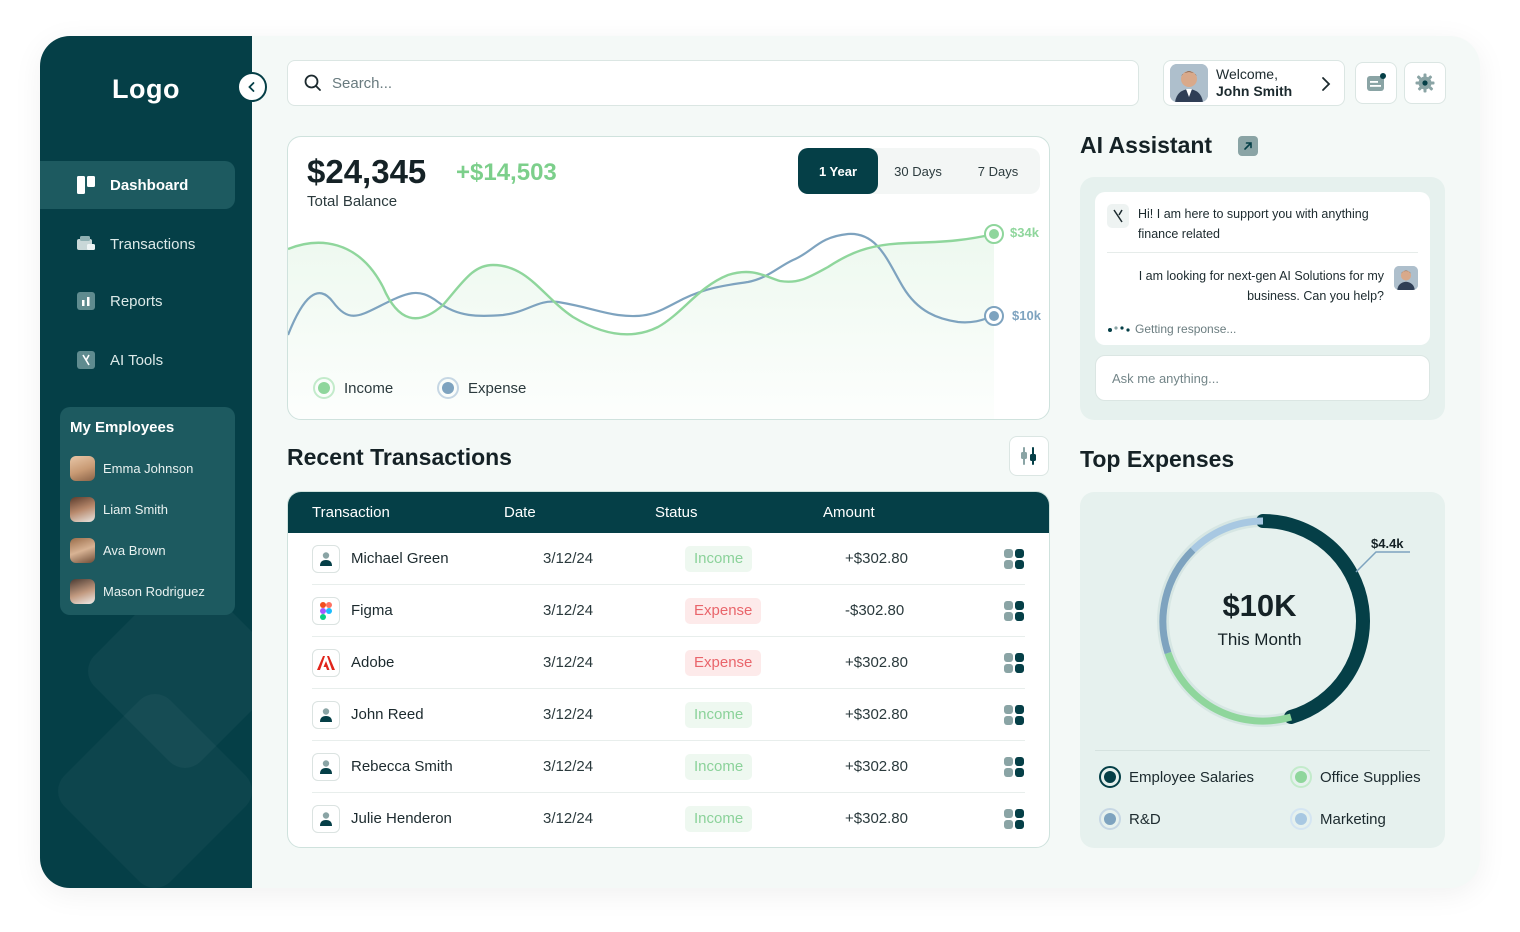 The image size is (1520, 932). Describe the element at coordinates (134, 550) in the screenshot. I see `employee-name: Ava Brown` at that location.